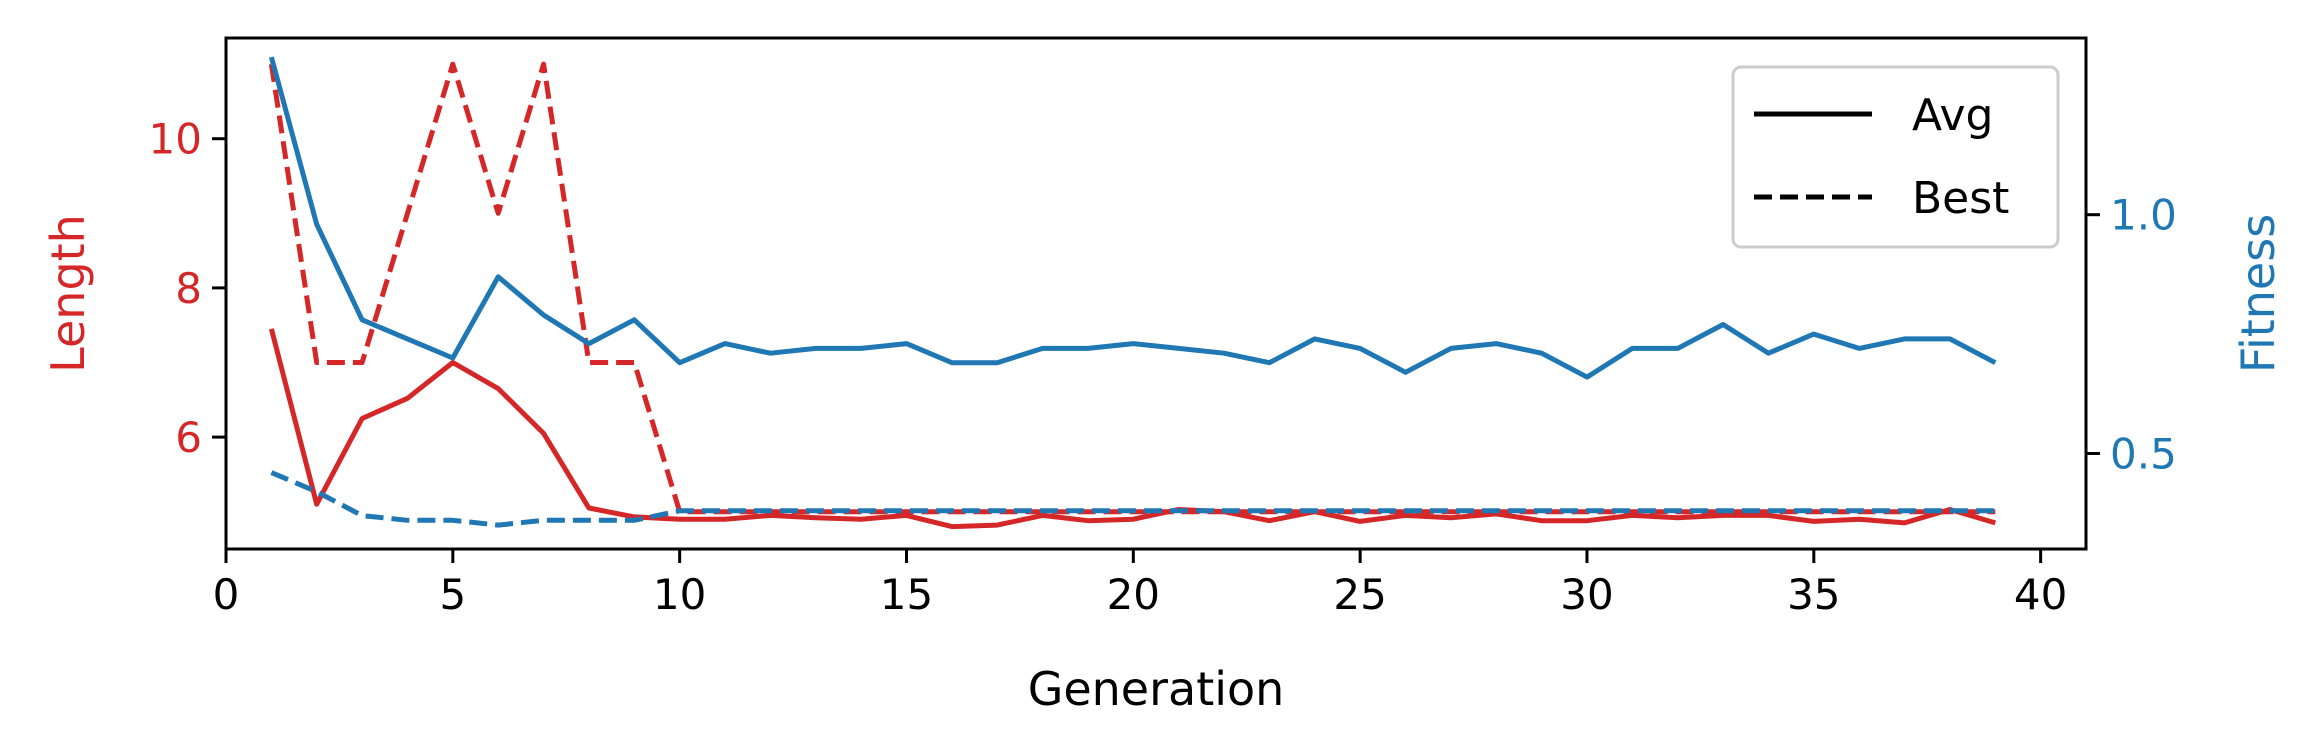  What do you see at coordinates (1960, 198) in the screenshot?
I see `legend-label-best: Best` at bounding box center [1960, 198].